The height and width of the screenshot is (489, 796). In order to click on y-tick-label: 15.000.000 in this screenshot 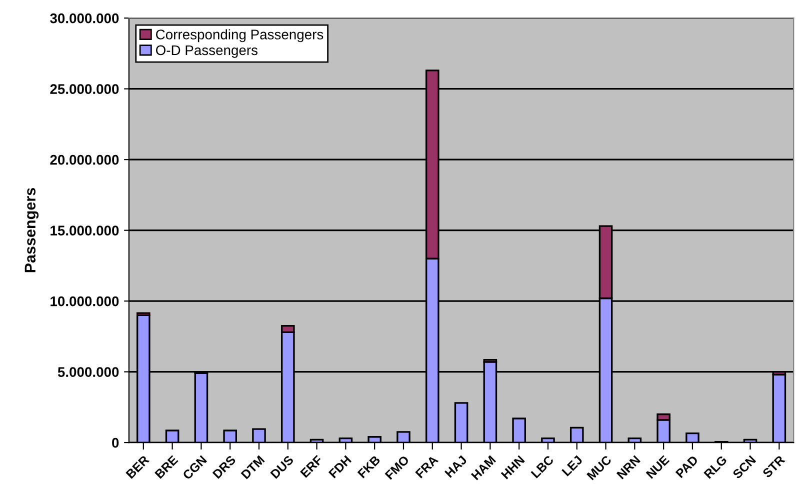, I will do `click(84, 231)`.